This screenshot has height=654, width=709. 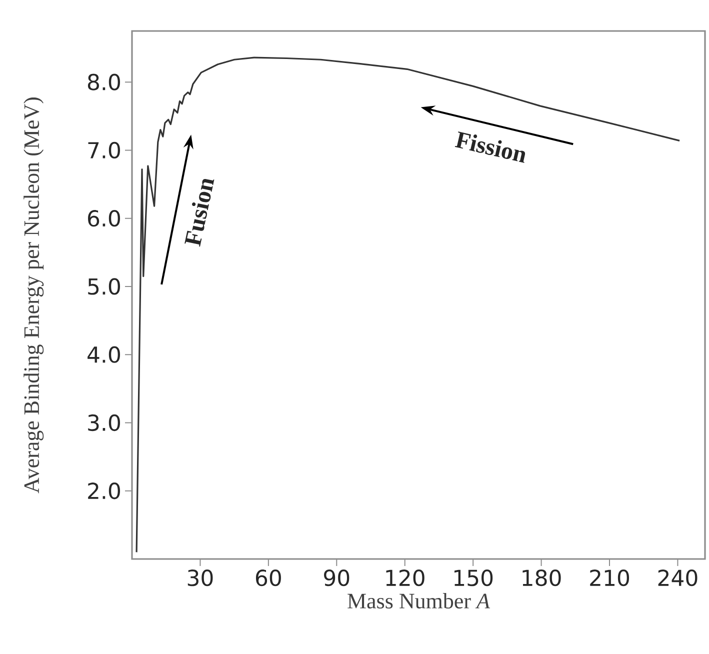 What do you see at coordinates (104, 150) in the screenshot?
I see `y-tick-label: 7.0` at bounding box center [104, 150].